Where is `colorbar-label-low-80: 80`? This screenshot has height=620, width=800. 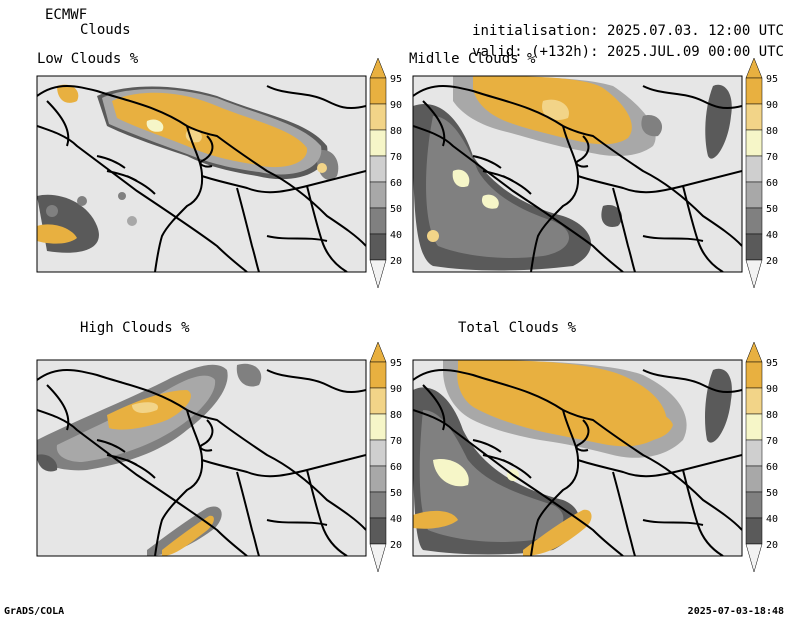
colorbar-label-low-80: 80 is located at coordinates (396, 131).